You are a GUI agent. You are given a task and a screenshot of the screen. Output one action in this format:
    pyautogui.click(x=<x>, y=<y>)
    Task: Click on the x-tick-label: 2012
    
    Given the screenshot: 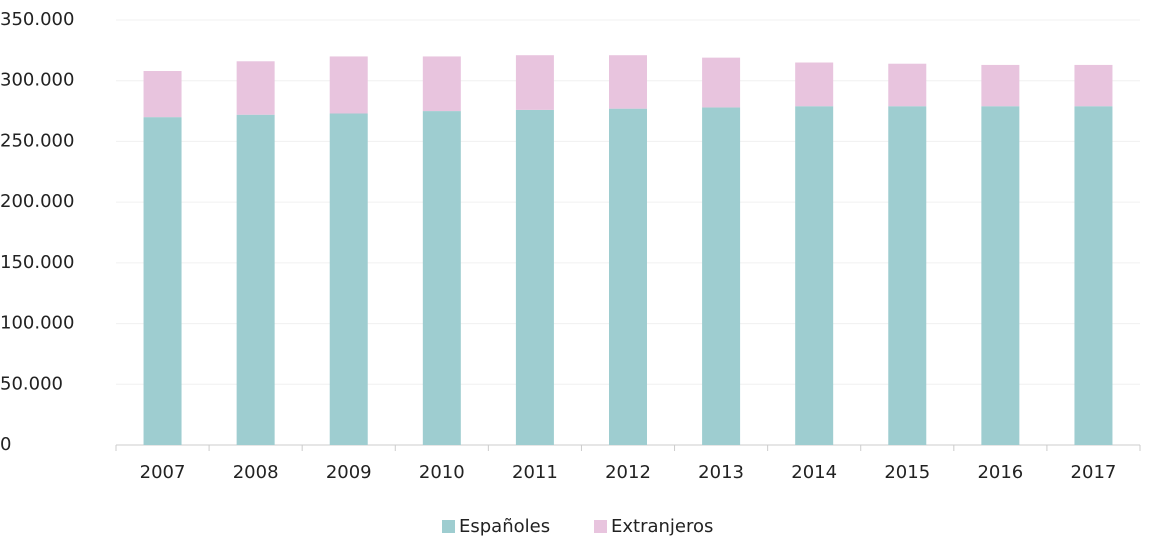 What is the action you would take?
    pyautogui.click(x=628, y=472)
    